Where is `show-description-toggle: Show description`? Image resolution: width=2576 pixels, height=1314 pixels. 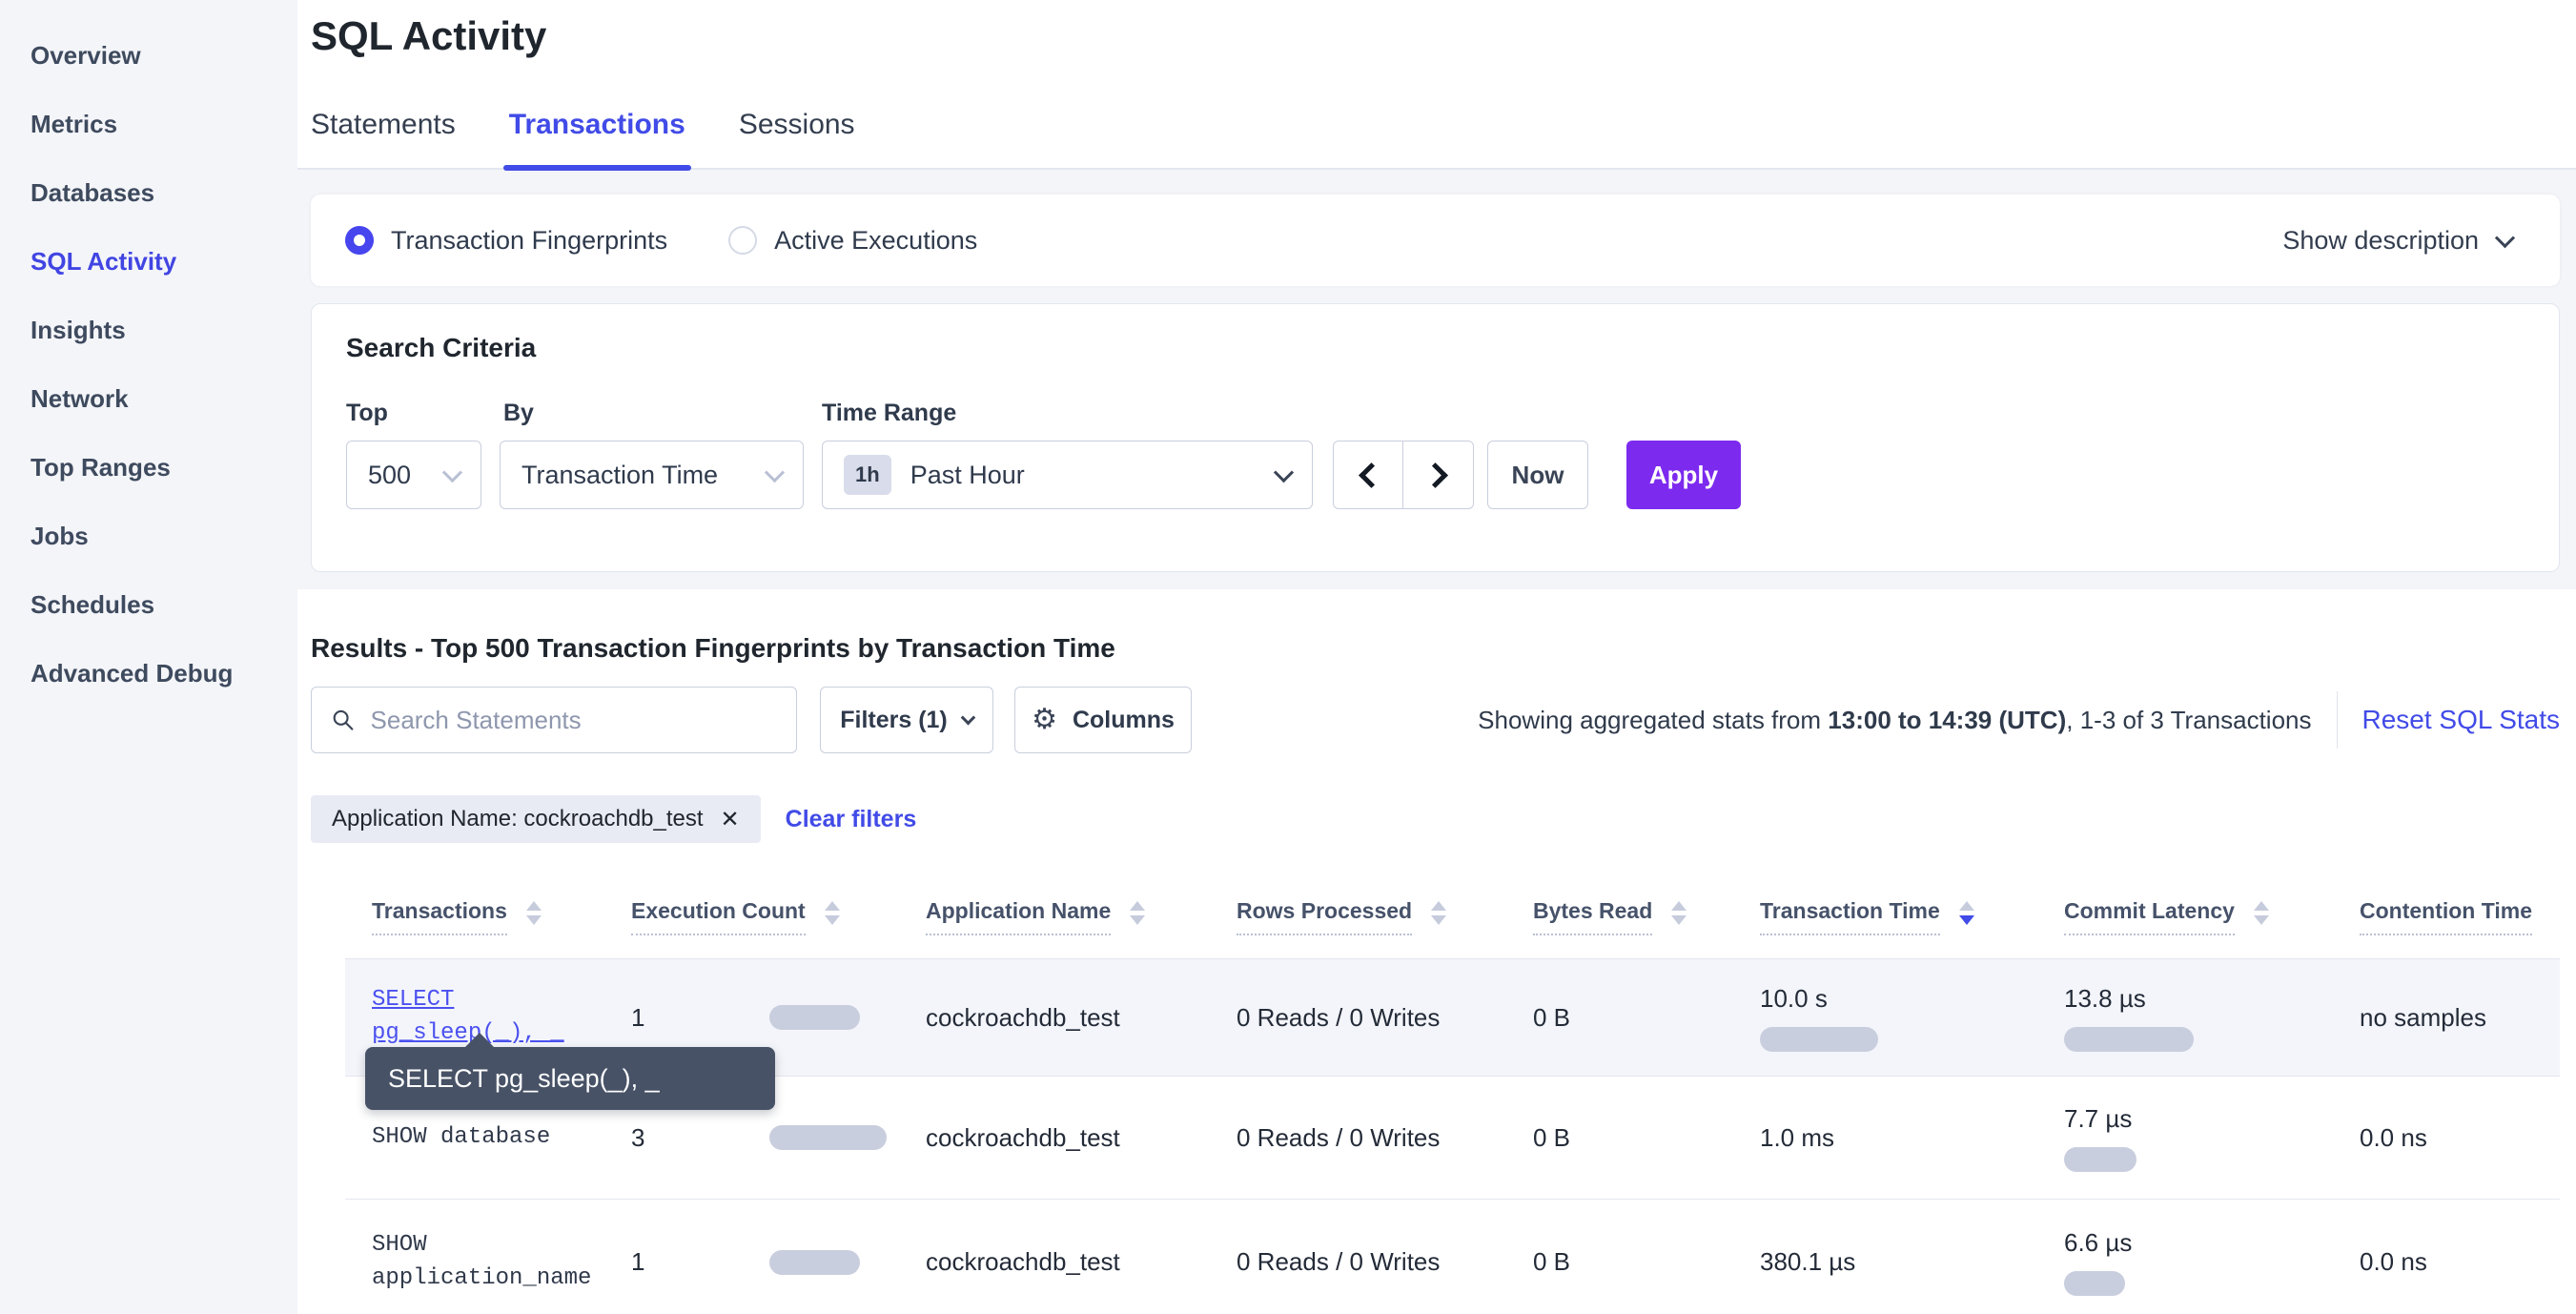 show-description-toggle: Show description is located at coordinates (2399, 240).